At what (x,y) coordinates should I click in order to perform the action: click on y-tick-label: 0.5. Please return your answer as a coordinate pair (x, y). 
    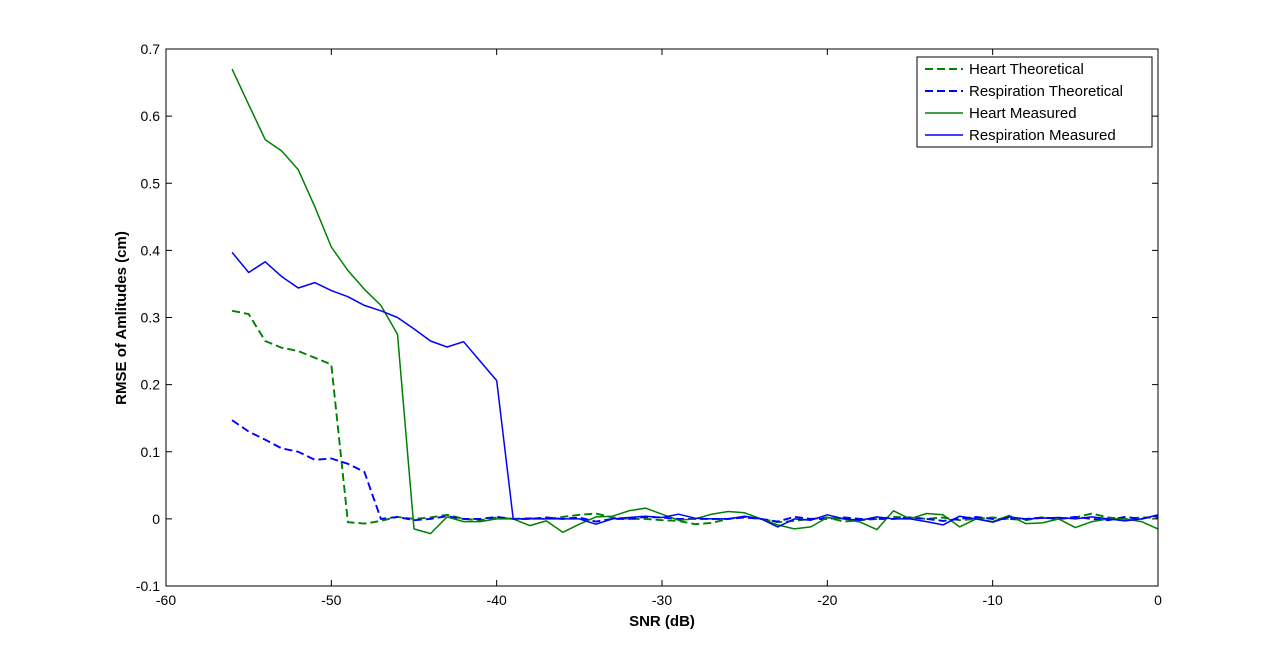
    Looking at the image, I should click on (151, 183).